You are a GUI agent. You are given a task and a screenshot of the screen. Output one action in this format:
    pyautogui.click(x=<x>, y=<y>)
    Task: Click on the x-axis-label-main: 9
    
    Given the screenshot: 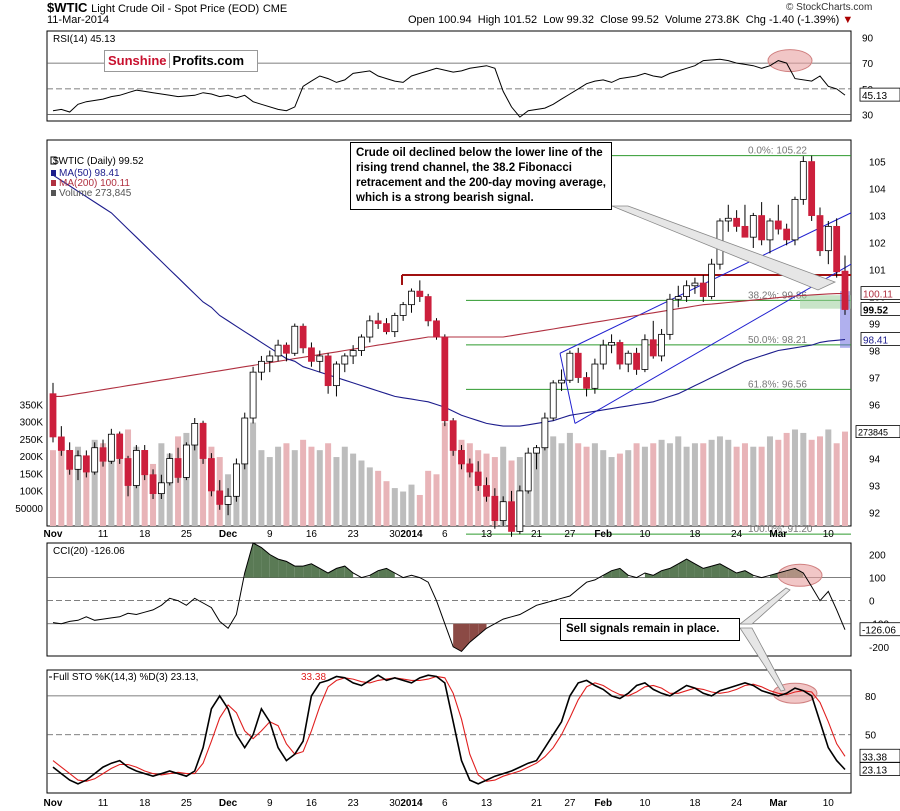 What is the action you would take?
    pyautogui.click(x=270, y=534)
    